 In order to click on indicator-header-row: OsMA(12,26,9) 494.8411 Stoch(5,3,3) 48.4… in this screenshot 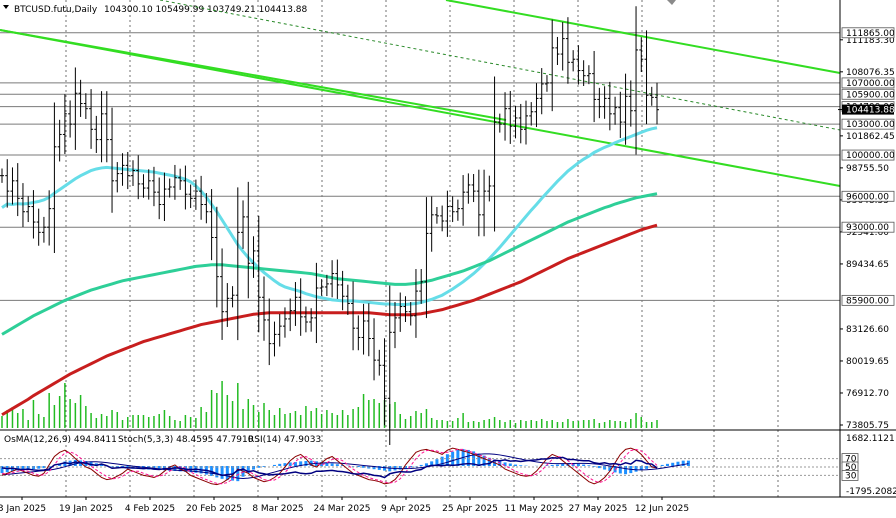, I will do `click(162, 440)`.